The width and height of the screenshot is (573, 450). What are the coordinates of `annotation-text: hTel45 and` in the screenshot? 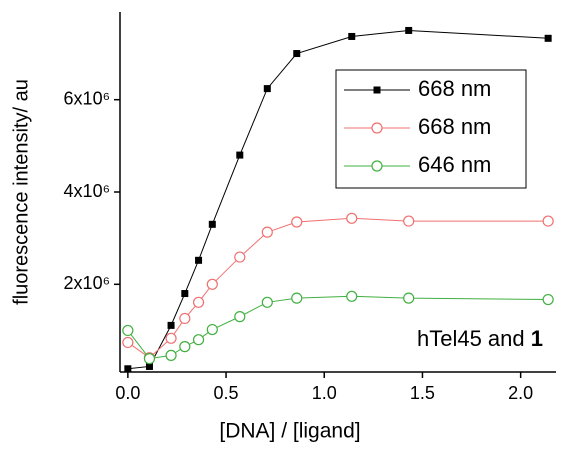 It's located at (471, 338).